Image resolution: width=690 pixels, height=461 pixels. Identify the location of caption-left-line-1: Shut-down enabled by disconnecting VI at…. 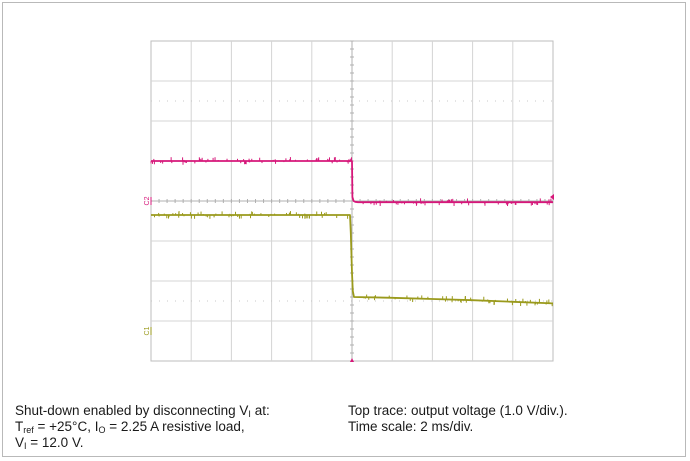
(142, 411).